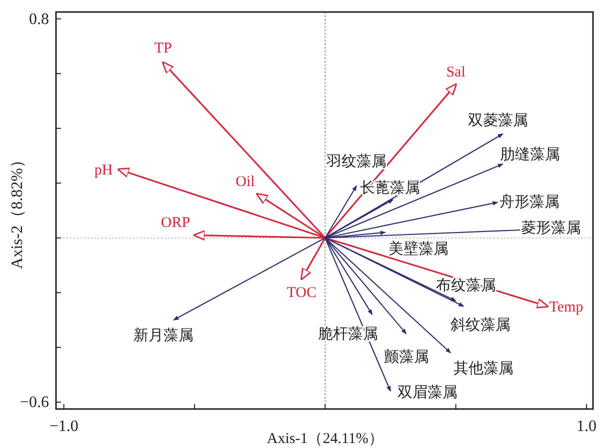 The height and width of the screenshot is (448, 603). What do you see at coordinates (103, 170) in the screenshot?
I see `series-label: pH` at bounding box center [103, 170].